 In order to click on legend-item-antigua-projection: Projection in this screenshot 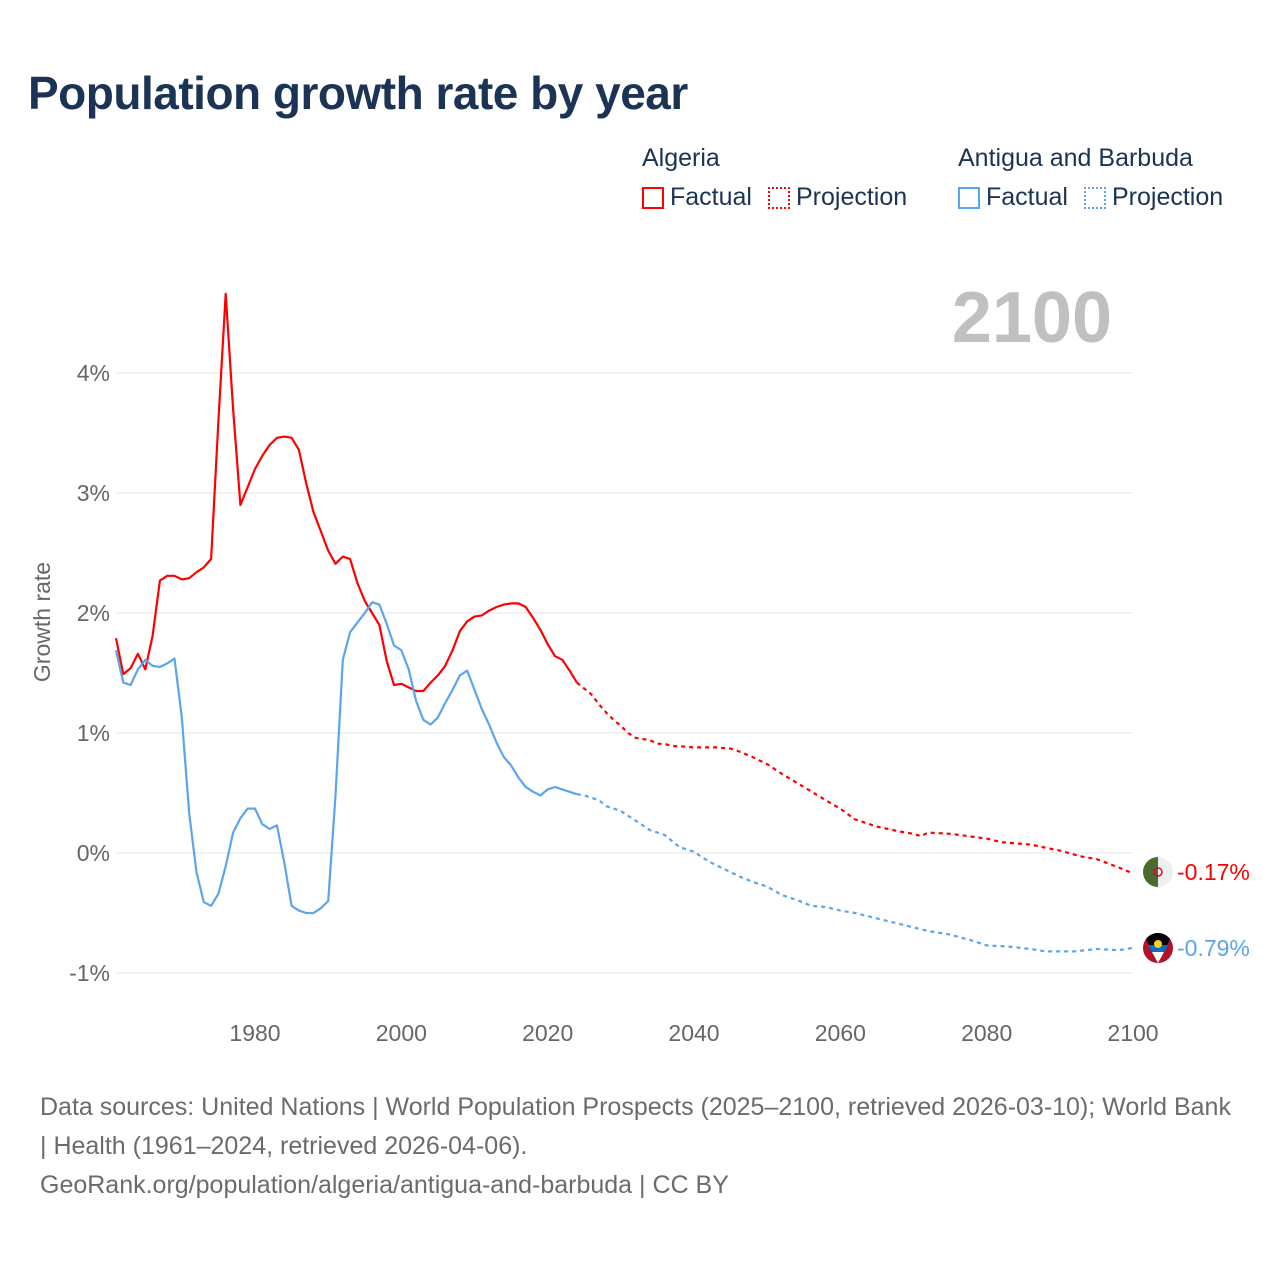, I will do `click(1153, 197)`.